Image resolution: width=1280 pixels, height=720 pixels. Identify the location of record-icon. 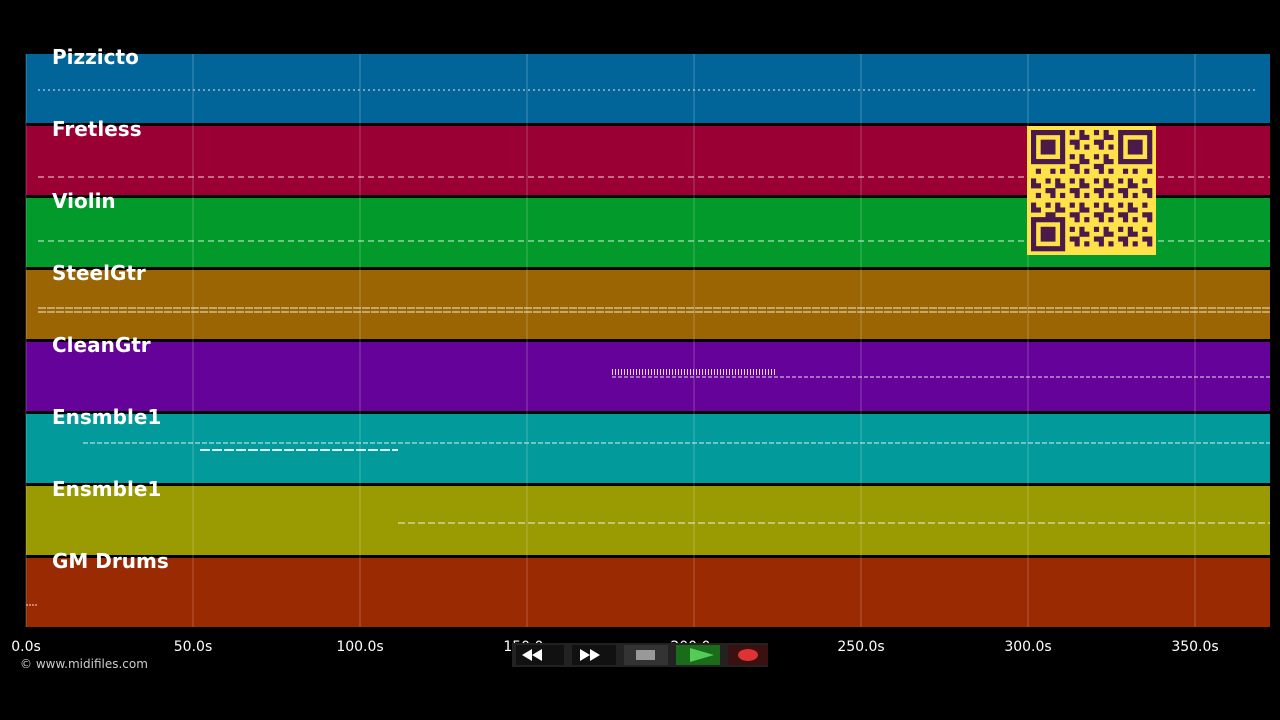
(748, 655).